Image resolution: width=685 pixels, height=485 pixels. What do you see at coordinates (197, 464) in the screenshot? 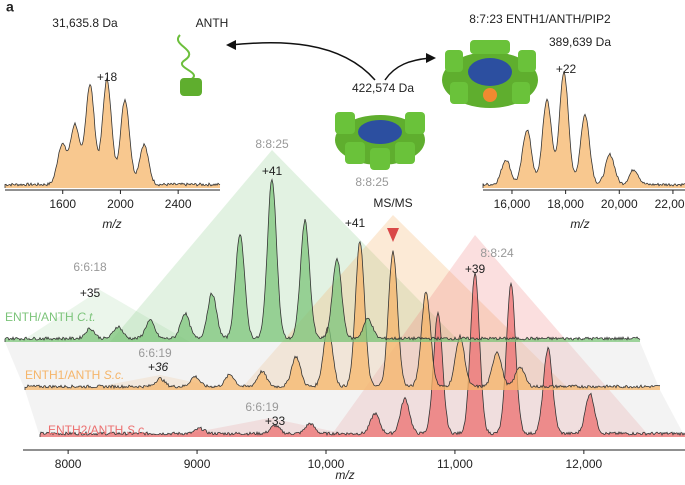
I see `tick-label: 9000` at bounding box center [197, 464].